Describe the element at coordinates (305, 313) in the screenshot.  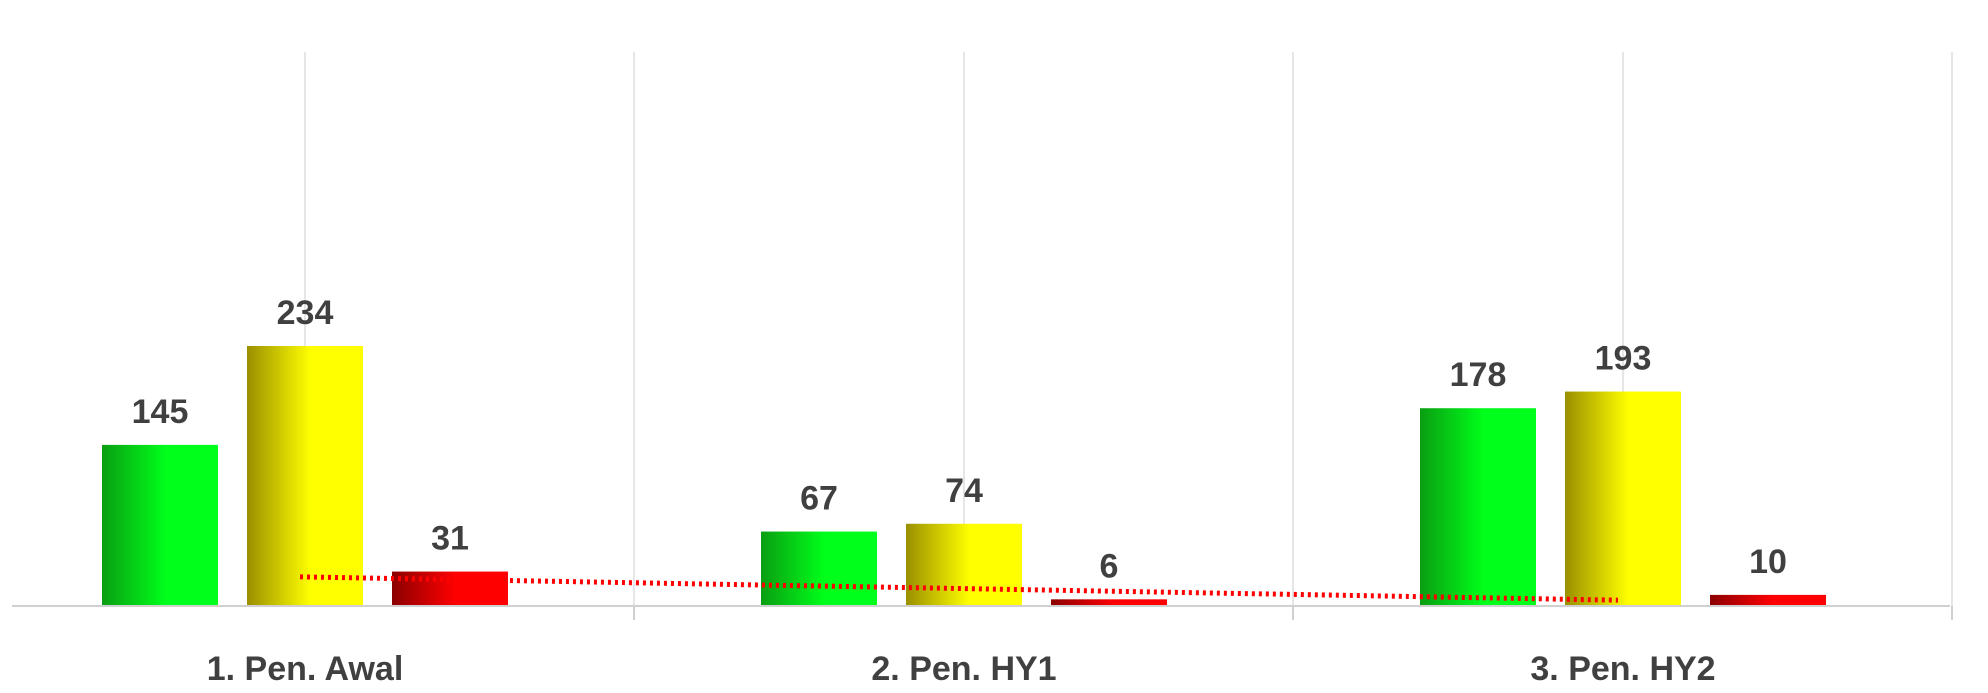
I see `data-label: 234` at that location.